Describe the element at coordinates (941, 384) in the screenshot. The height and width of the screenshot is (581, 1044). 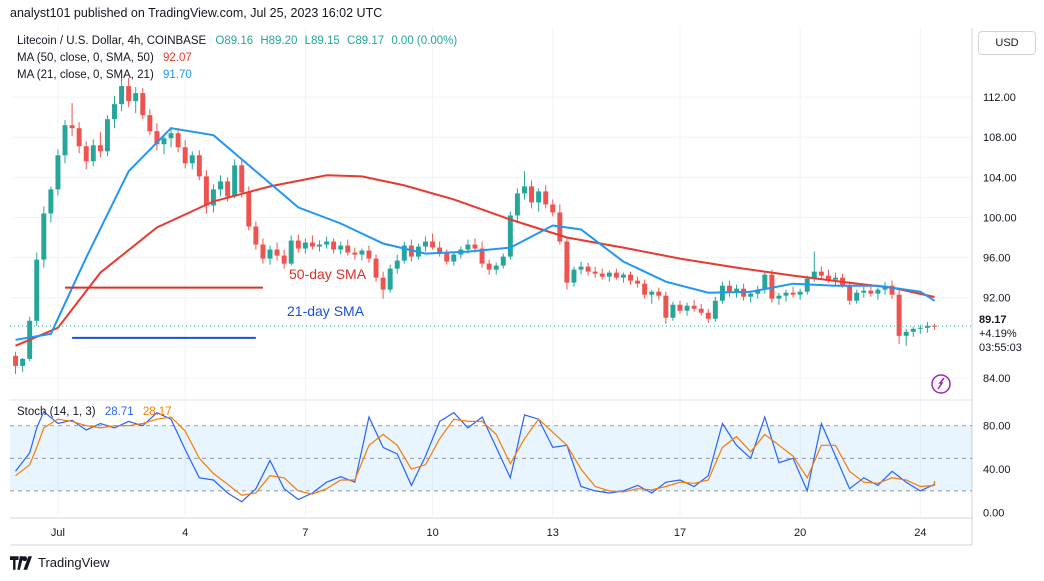
I see `indicator-badge-icon` at that location.